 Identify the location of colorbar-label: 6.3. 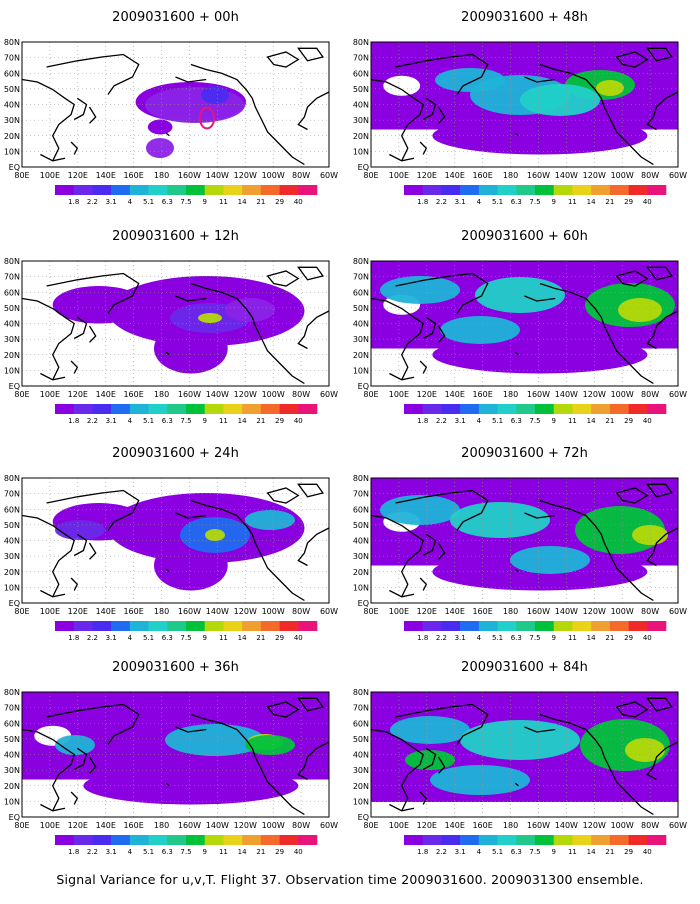
(516, 852).